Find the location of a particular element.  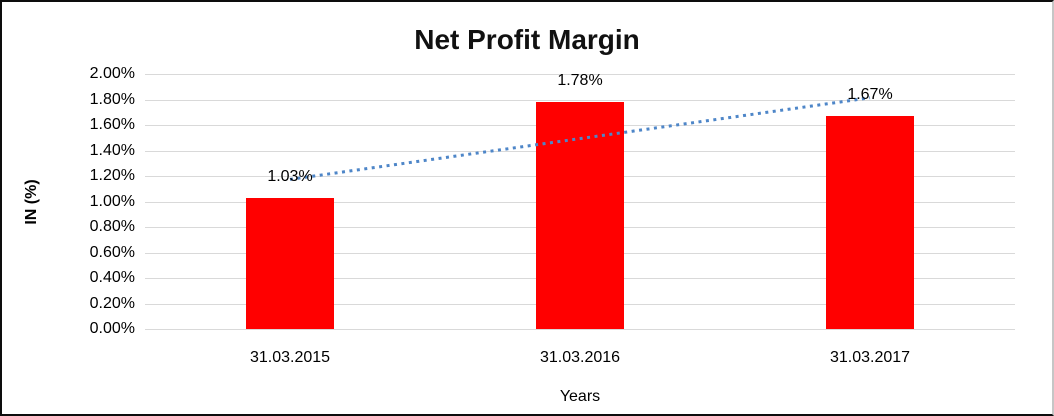

bar-31.03.2017 is located at coordinates (870, 222).